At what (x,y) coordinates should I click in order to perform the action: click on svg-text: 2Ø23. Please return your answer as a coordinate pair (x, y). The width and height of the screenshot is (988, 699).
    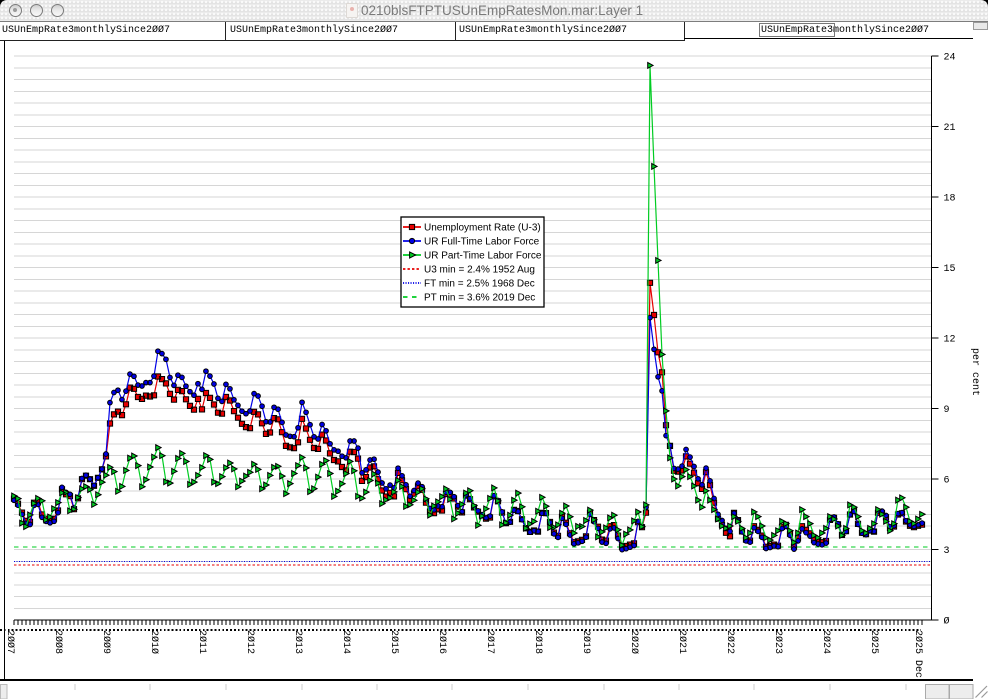
    Looking at the image, I should click on (778, 642).